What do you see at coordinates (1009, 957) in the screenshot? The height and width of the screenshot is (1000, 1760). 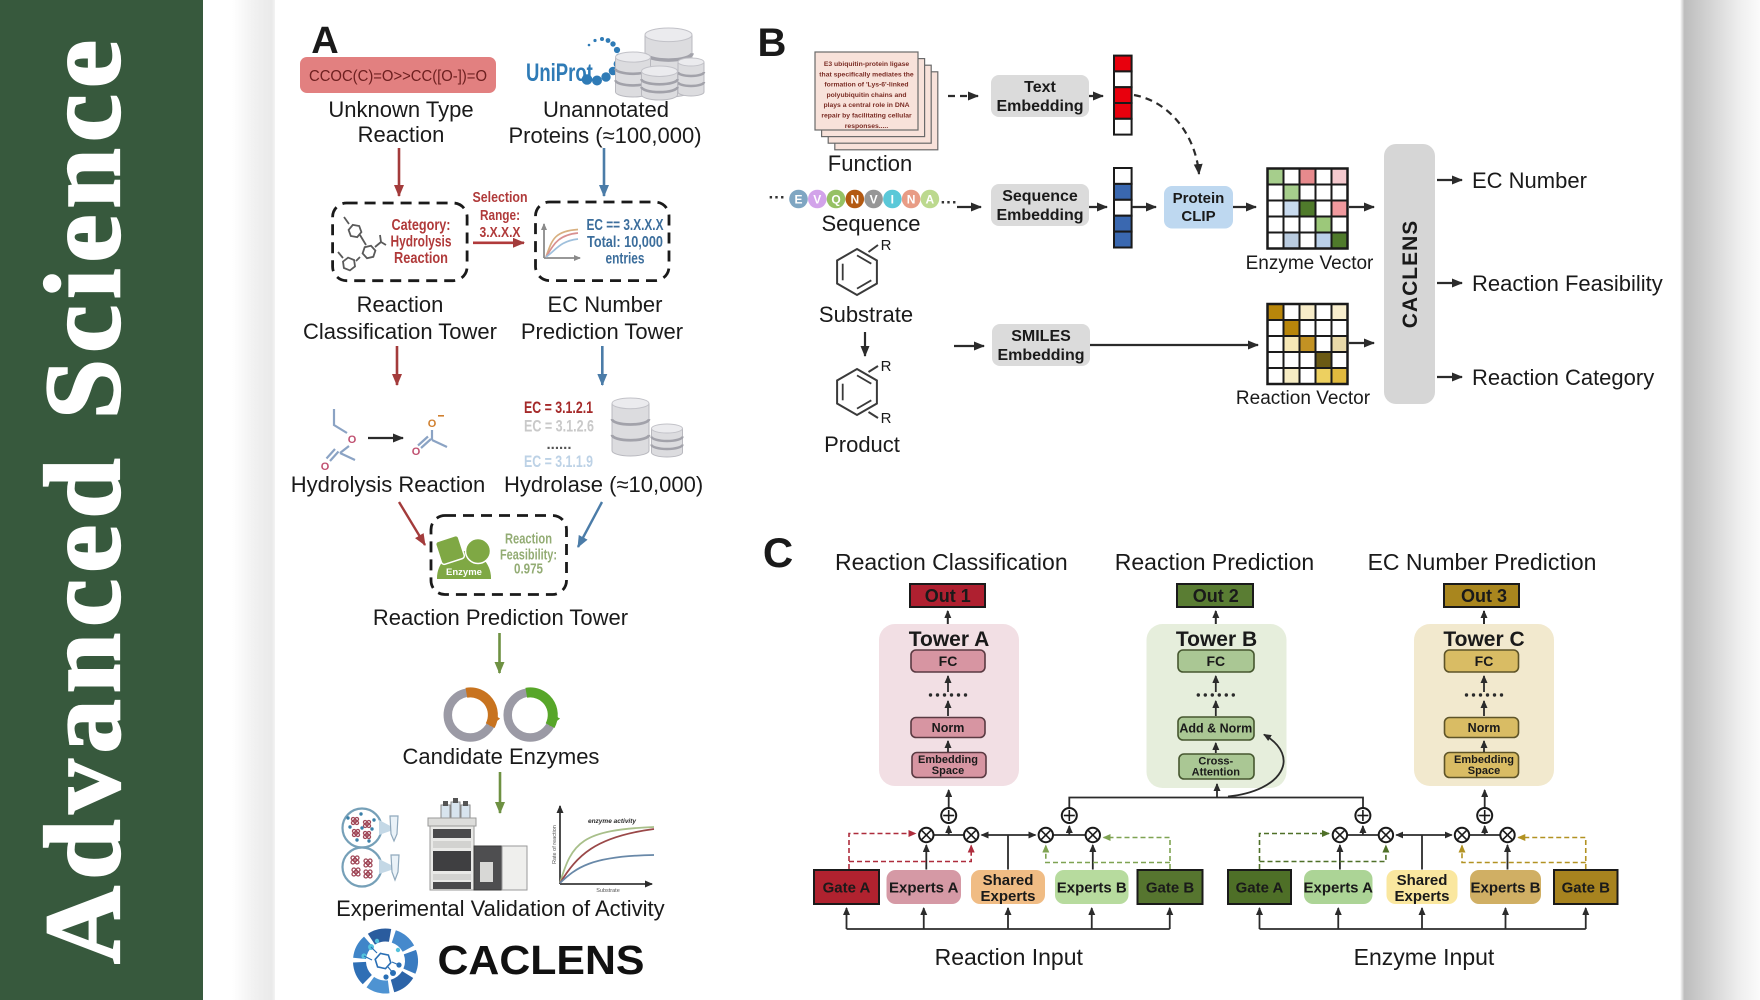 I see `svg-text: Reaction Input` at bounding box center [1009, 957].